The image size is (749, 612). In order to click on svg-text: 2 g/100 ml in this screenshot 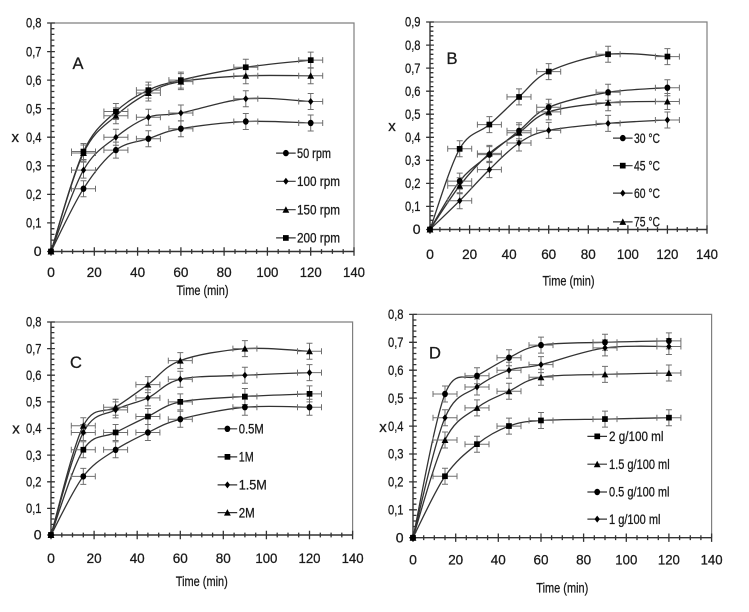, I will do `click(636, 436)`.